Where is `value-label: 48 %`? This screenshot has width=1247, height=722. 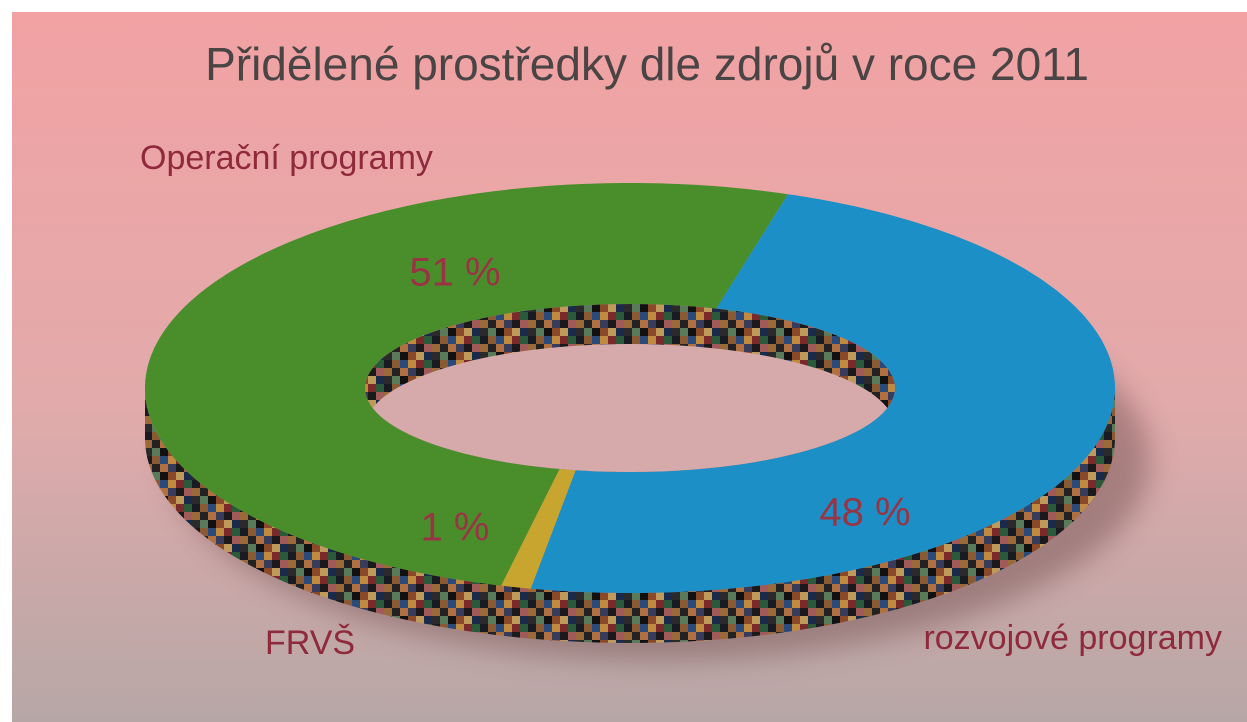
value-label: 48 % is located at coordinates (864, 513).